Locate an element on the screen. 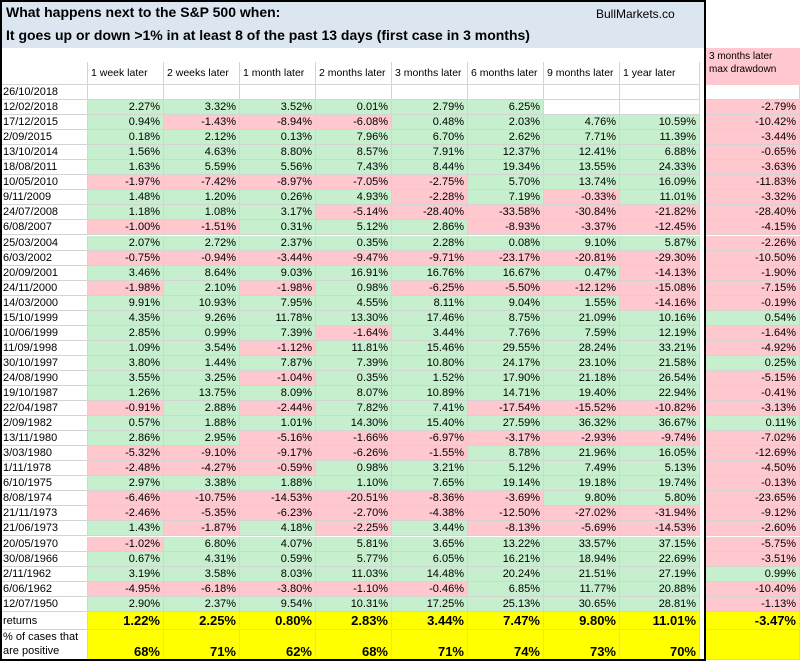 This screenshot has height=665, width=800. value-cell: 0.54% is located at coordinates (753, 318).